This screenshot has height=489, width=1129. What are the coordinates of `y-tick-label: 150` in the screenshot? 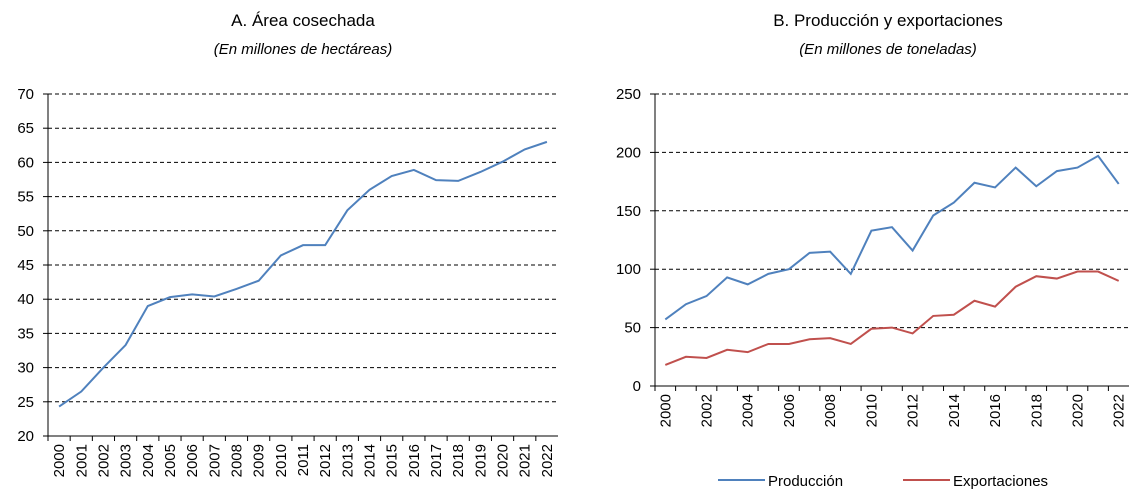 It's located at (628, 211).